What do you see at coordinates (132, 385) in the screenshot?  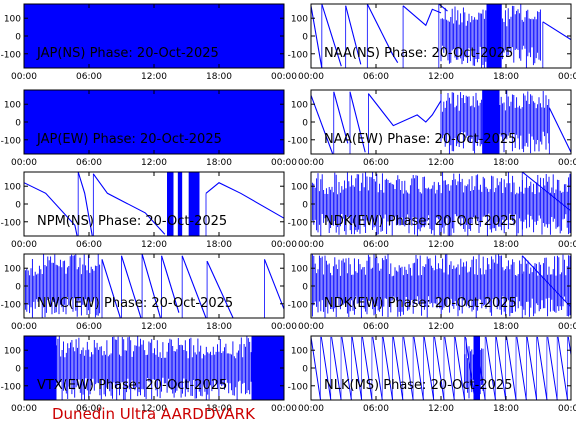 I see `panel-title: VTX(EW) Phase: 20-Oct-2025` at bounding box center [132, 385].